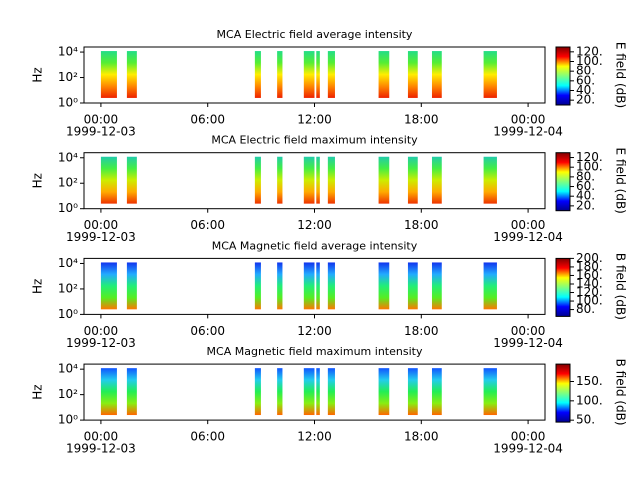 This screenshot has width=640, height=480. What do you see at coordinates (585, 420) in the screenshot?
I see `colorbar-tick-label: 50.` at bounding box center [585, 420].